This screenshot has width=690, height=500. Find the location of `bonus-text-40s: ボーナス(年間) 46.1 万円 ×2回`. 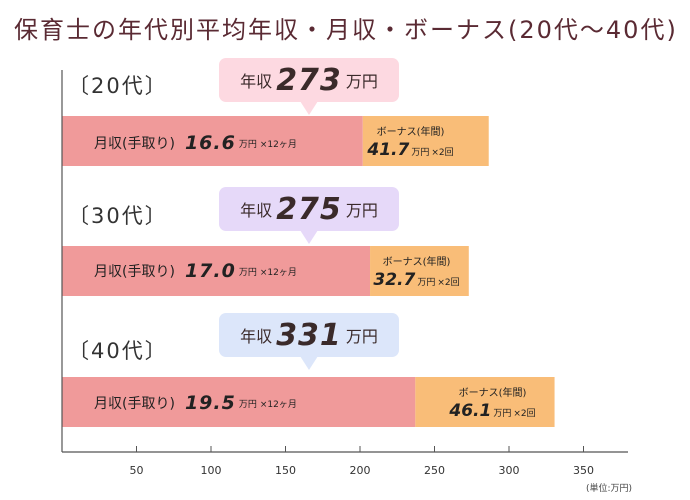

bonus-text-40s: ボーナス(年間) 46.1 万円 ×2回 is located at coordinates (492, 402).